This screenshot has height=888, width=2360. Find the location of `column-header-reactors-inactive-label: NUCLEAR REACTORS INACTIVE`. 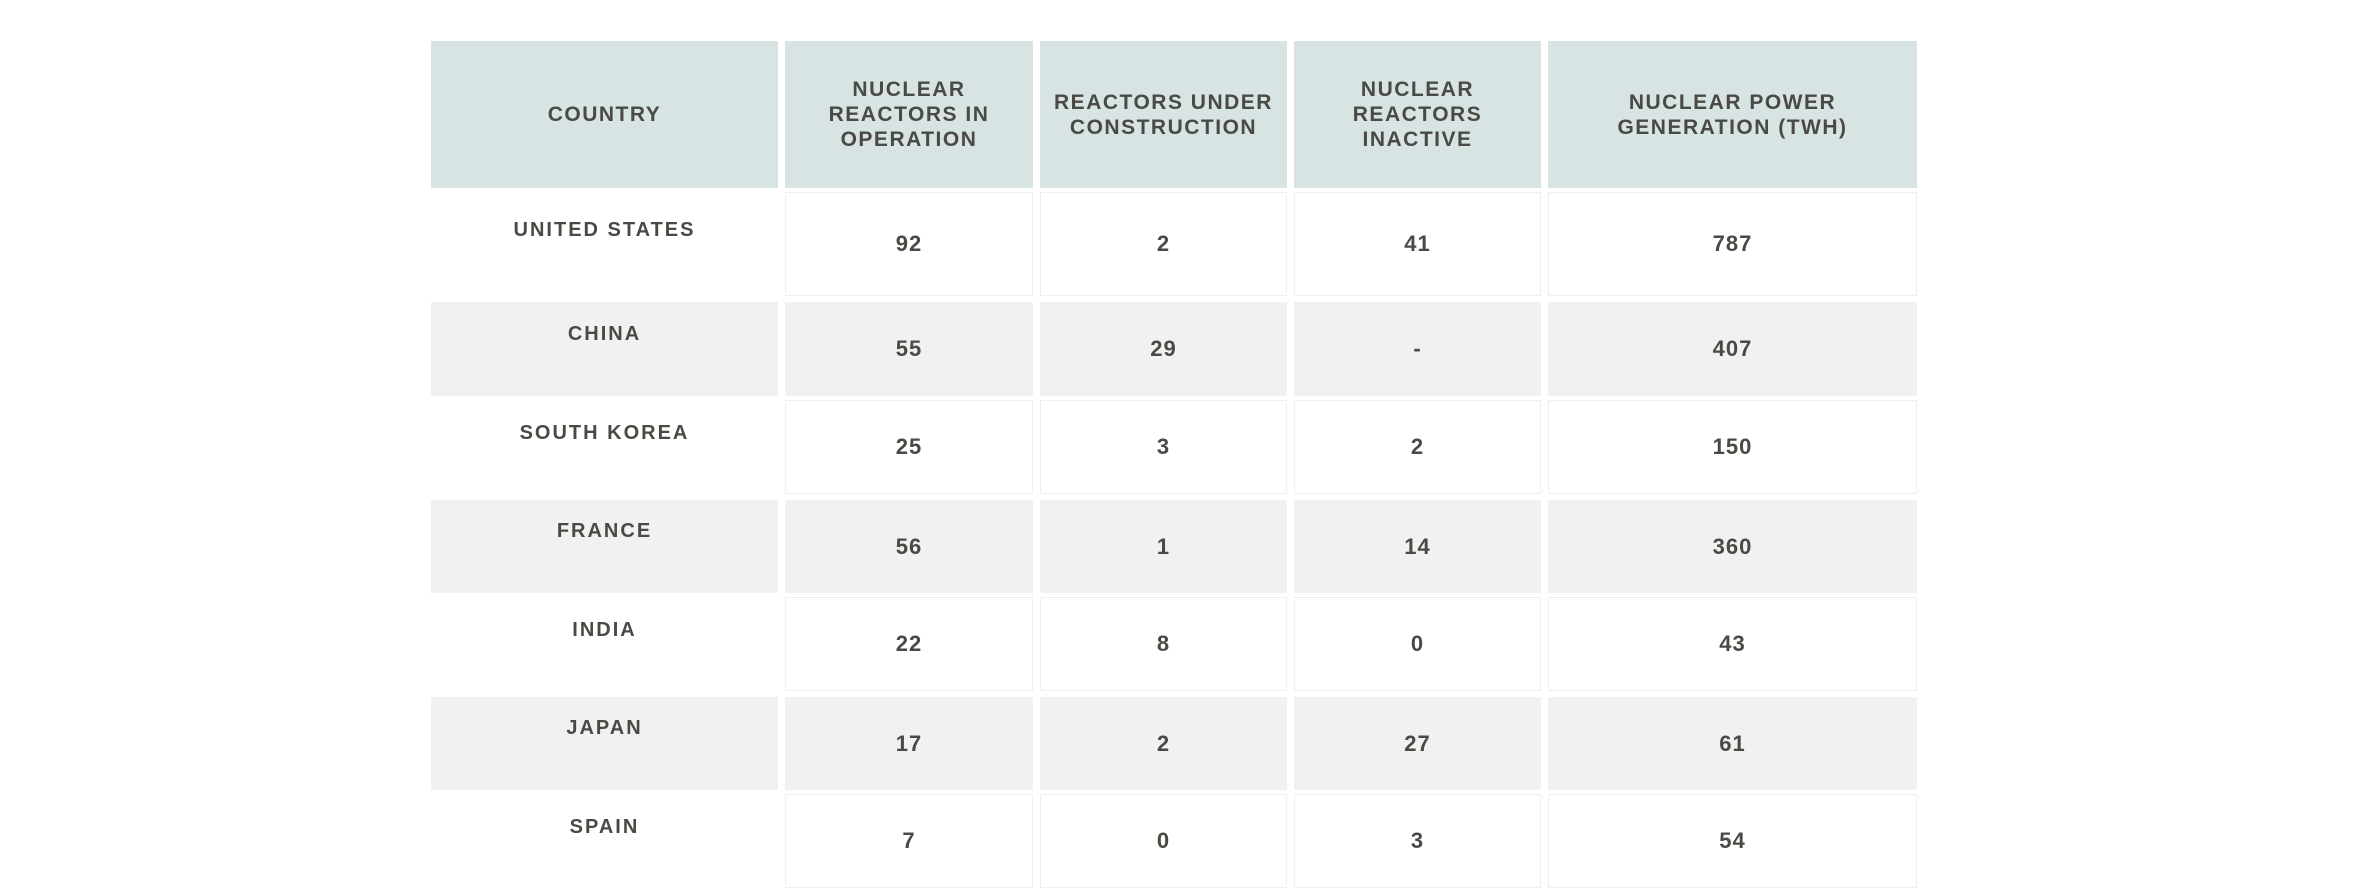

column-header-reactors-inactive-label: NUCLEAR REACTORS INACTIVE is located at coordinates (1417, 114).